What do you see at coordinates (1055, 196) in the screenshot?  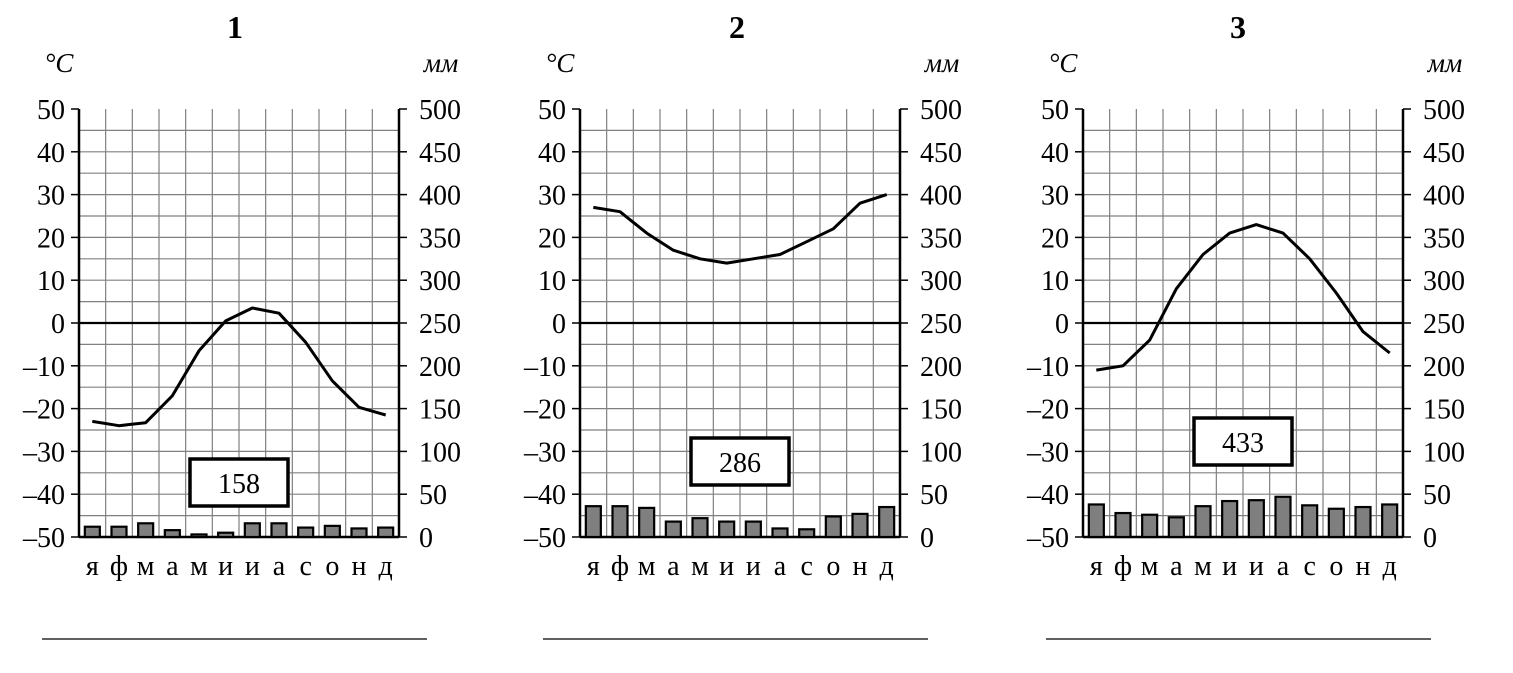 I see `temperature-tick-label: 30` at bounding box center [1055, 196].